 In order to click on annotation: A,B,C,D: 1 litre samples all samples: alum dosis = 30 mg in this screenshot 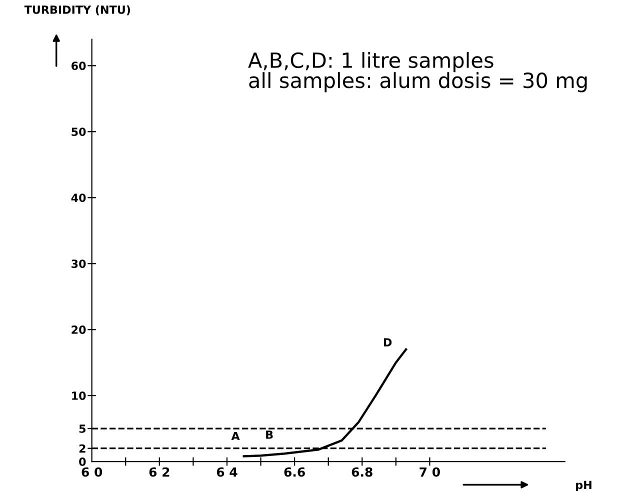, I will do `click(417, 72)`.